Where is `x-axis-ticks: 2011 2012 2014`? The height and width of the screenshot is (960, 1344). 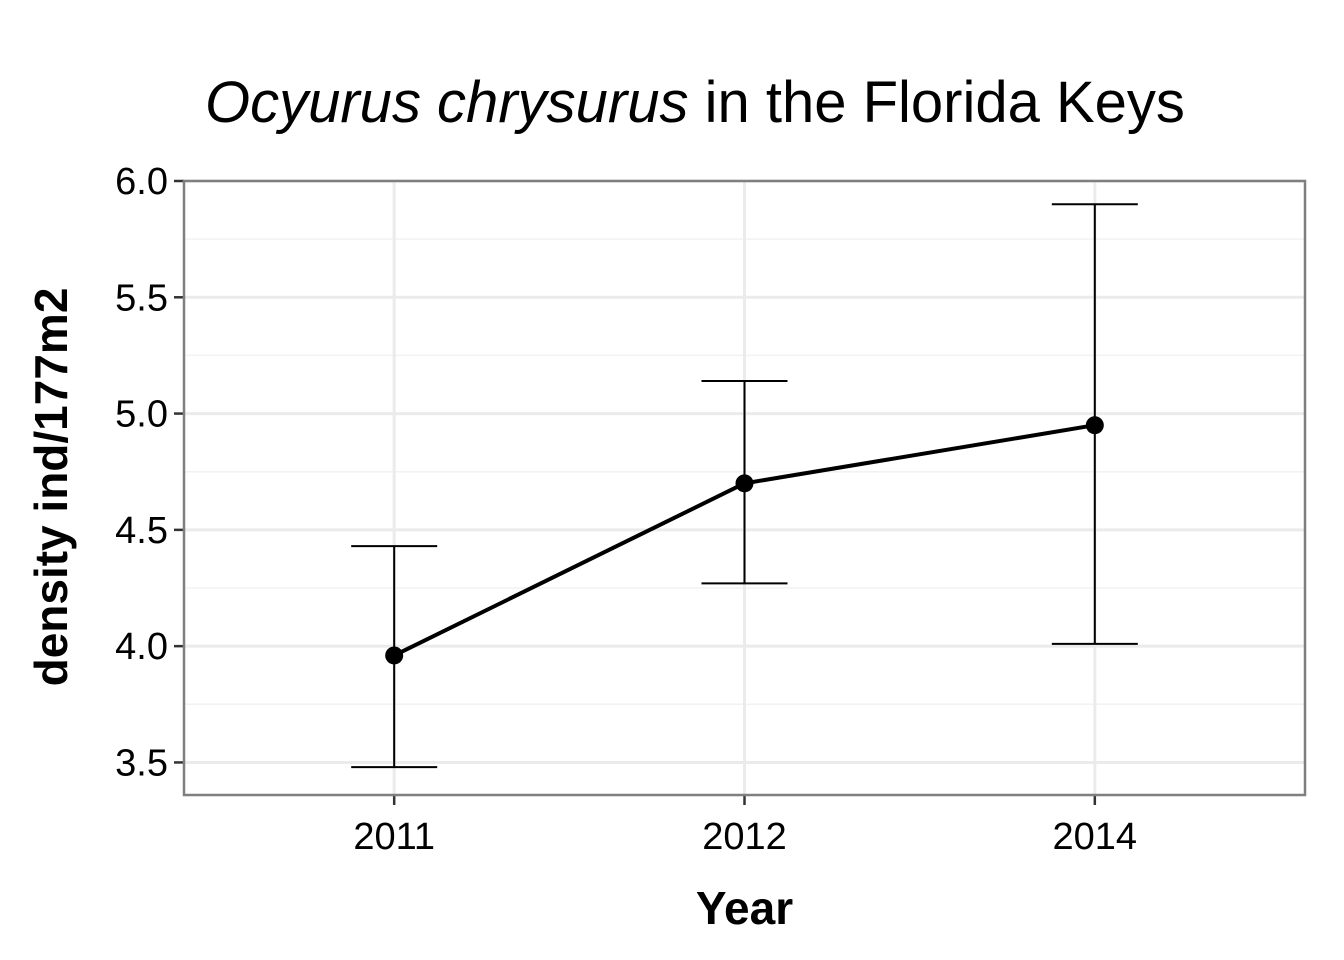 x-axis-ticks: 2011 2012 2014 is located at coordinates (745, 826).